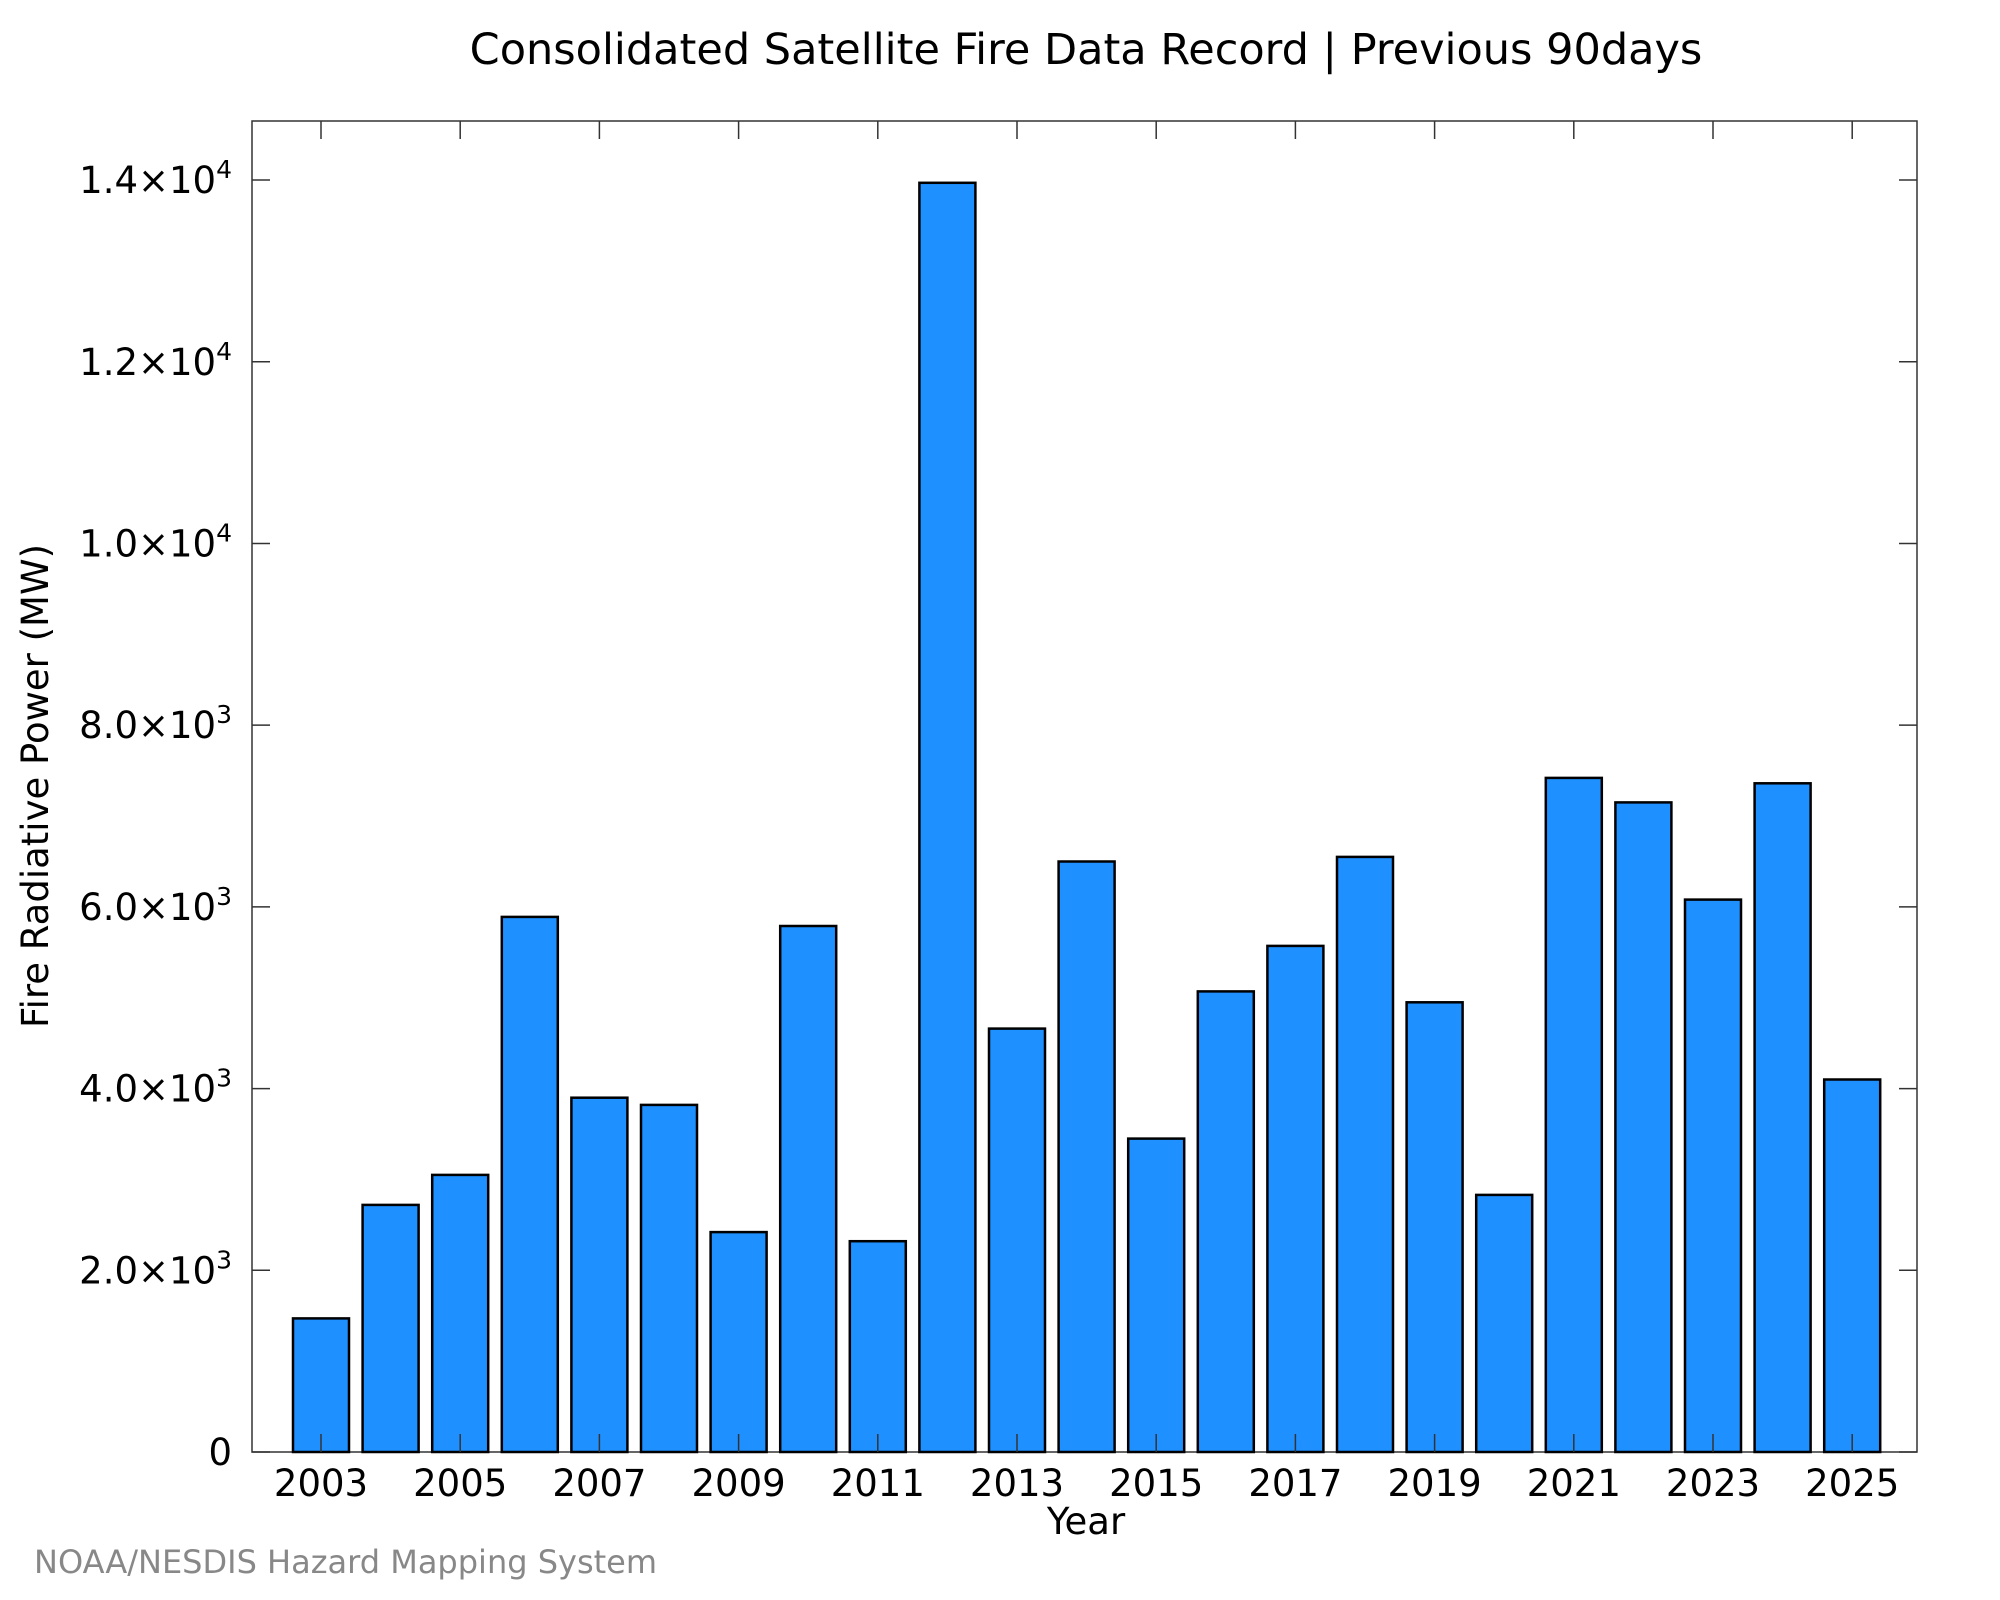 This screenshot has width=2000, height=1600. Describe the element at coordinates (738, 1342) in the screenshot. I see `bar-2009` at that location.